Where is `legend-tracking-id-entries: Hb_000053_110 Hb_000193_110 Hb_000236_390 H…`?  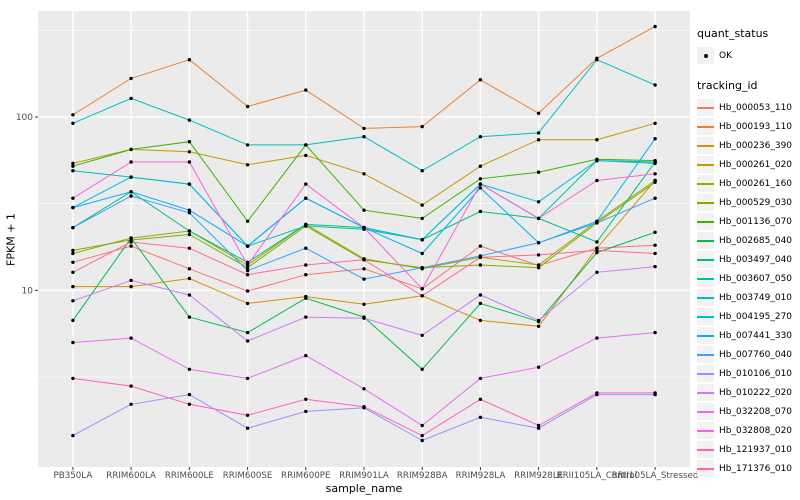 legend-tracking-id-entries: Hb_000053_110 Hb_000193_110 Hb_000236_390 H… is located at coordinates (748, 289).